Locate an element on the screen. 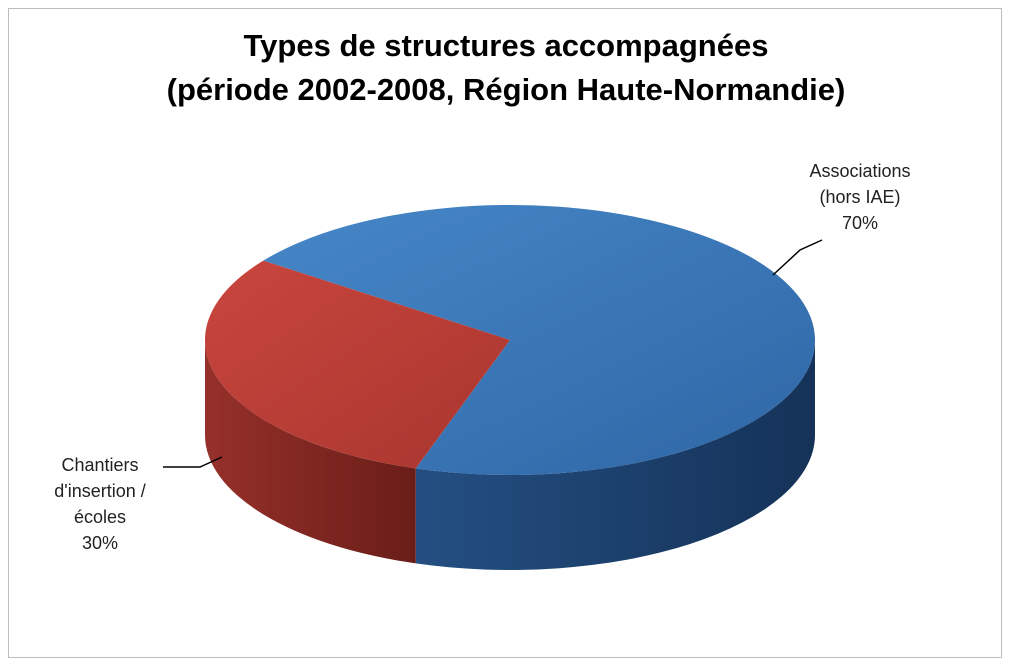  value-label: 70% is located at coordinates (860, 223).